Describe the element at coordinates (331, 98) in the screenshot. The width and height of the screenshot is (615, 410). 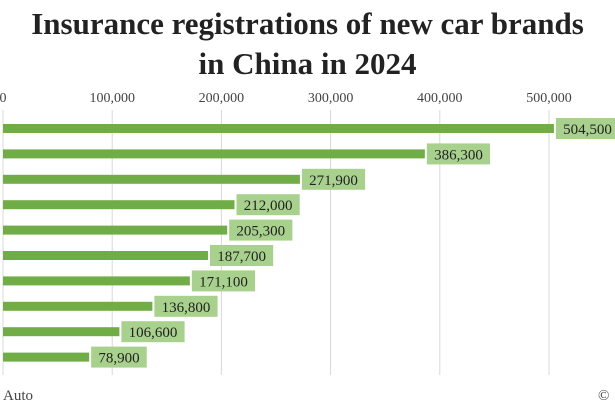
I see `x-tick-label: 300,000` at that location.